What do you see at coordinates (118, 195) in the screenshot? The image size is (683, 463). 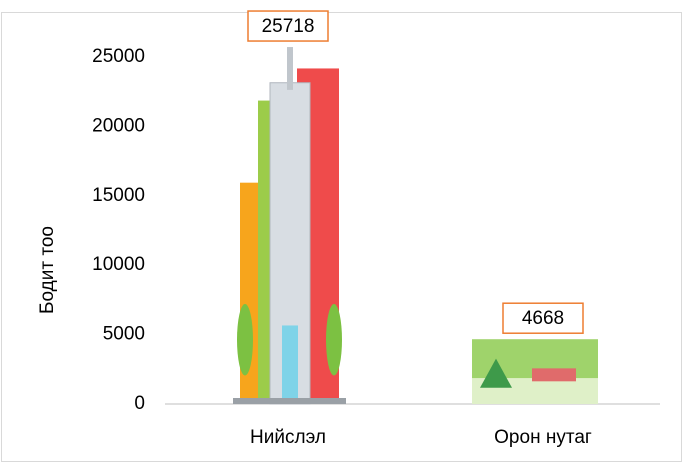 I see `y-tick-label: 15000` at bounding box center [118, 195].